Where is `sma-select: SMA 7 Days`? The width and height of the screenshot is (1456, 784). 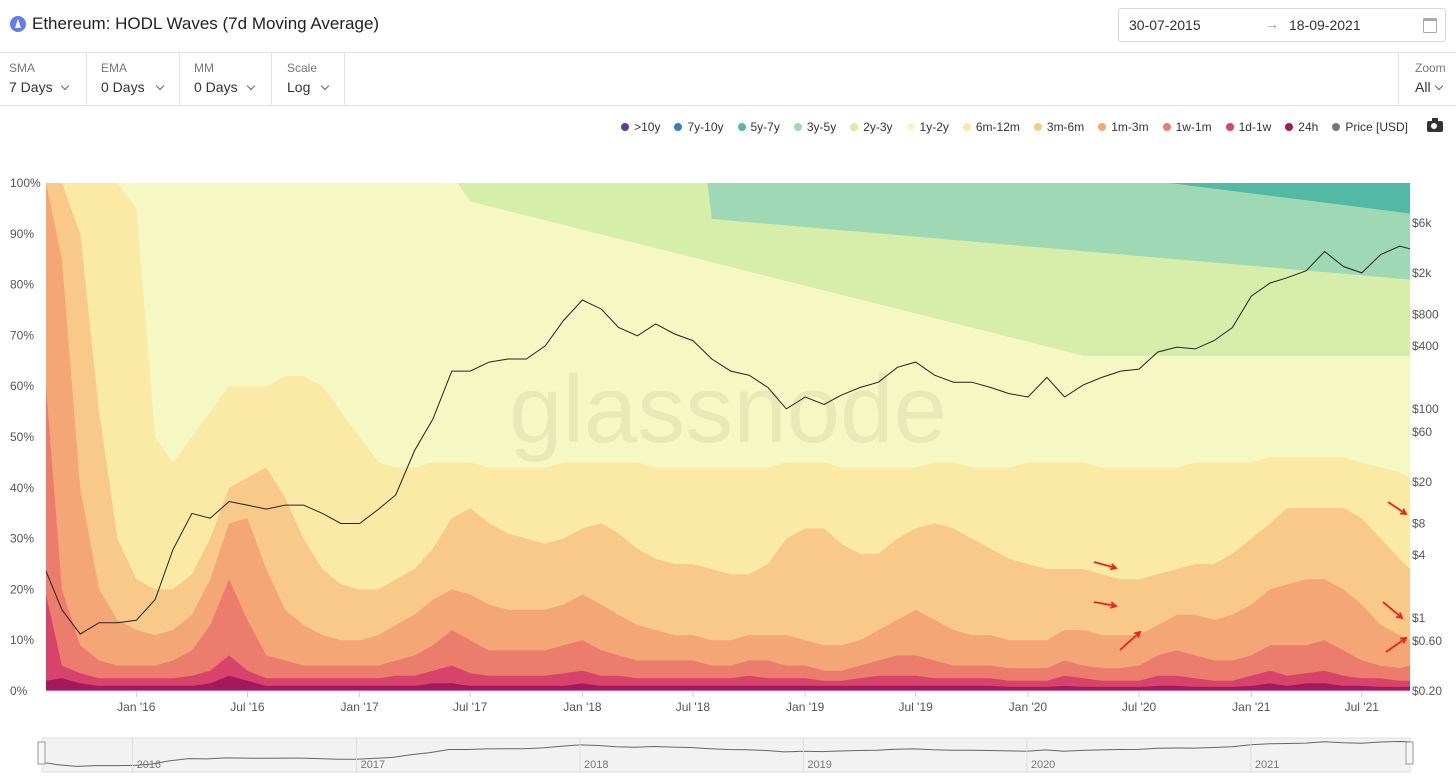 sma-select: SMA 7 Days is located at coordinates (43, 79).